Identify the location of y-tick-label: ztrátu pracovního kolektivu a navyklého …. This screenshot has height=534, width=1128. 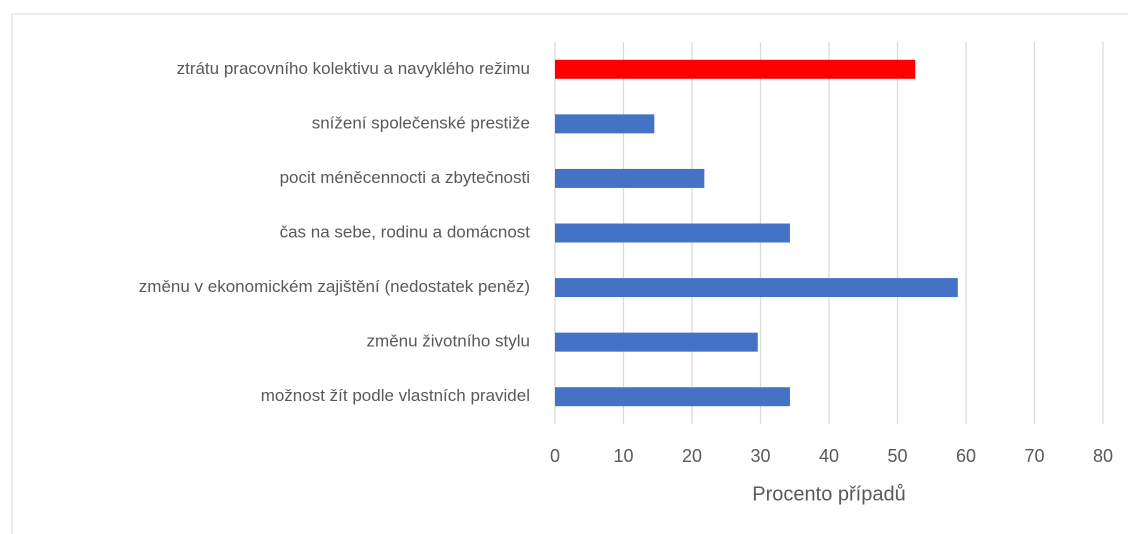
(353, 68).